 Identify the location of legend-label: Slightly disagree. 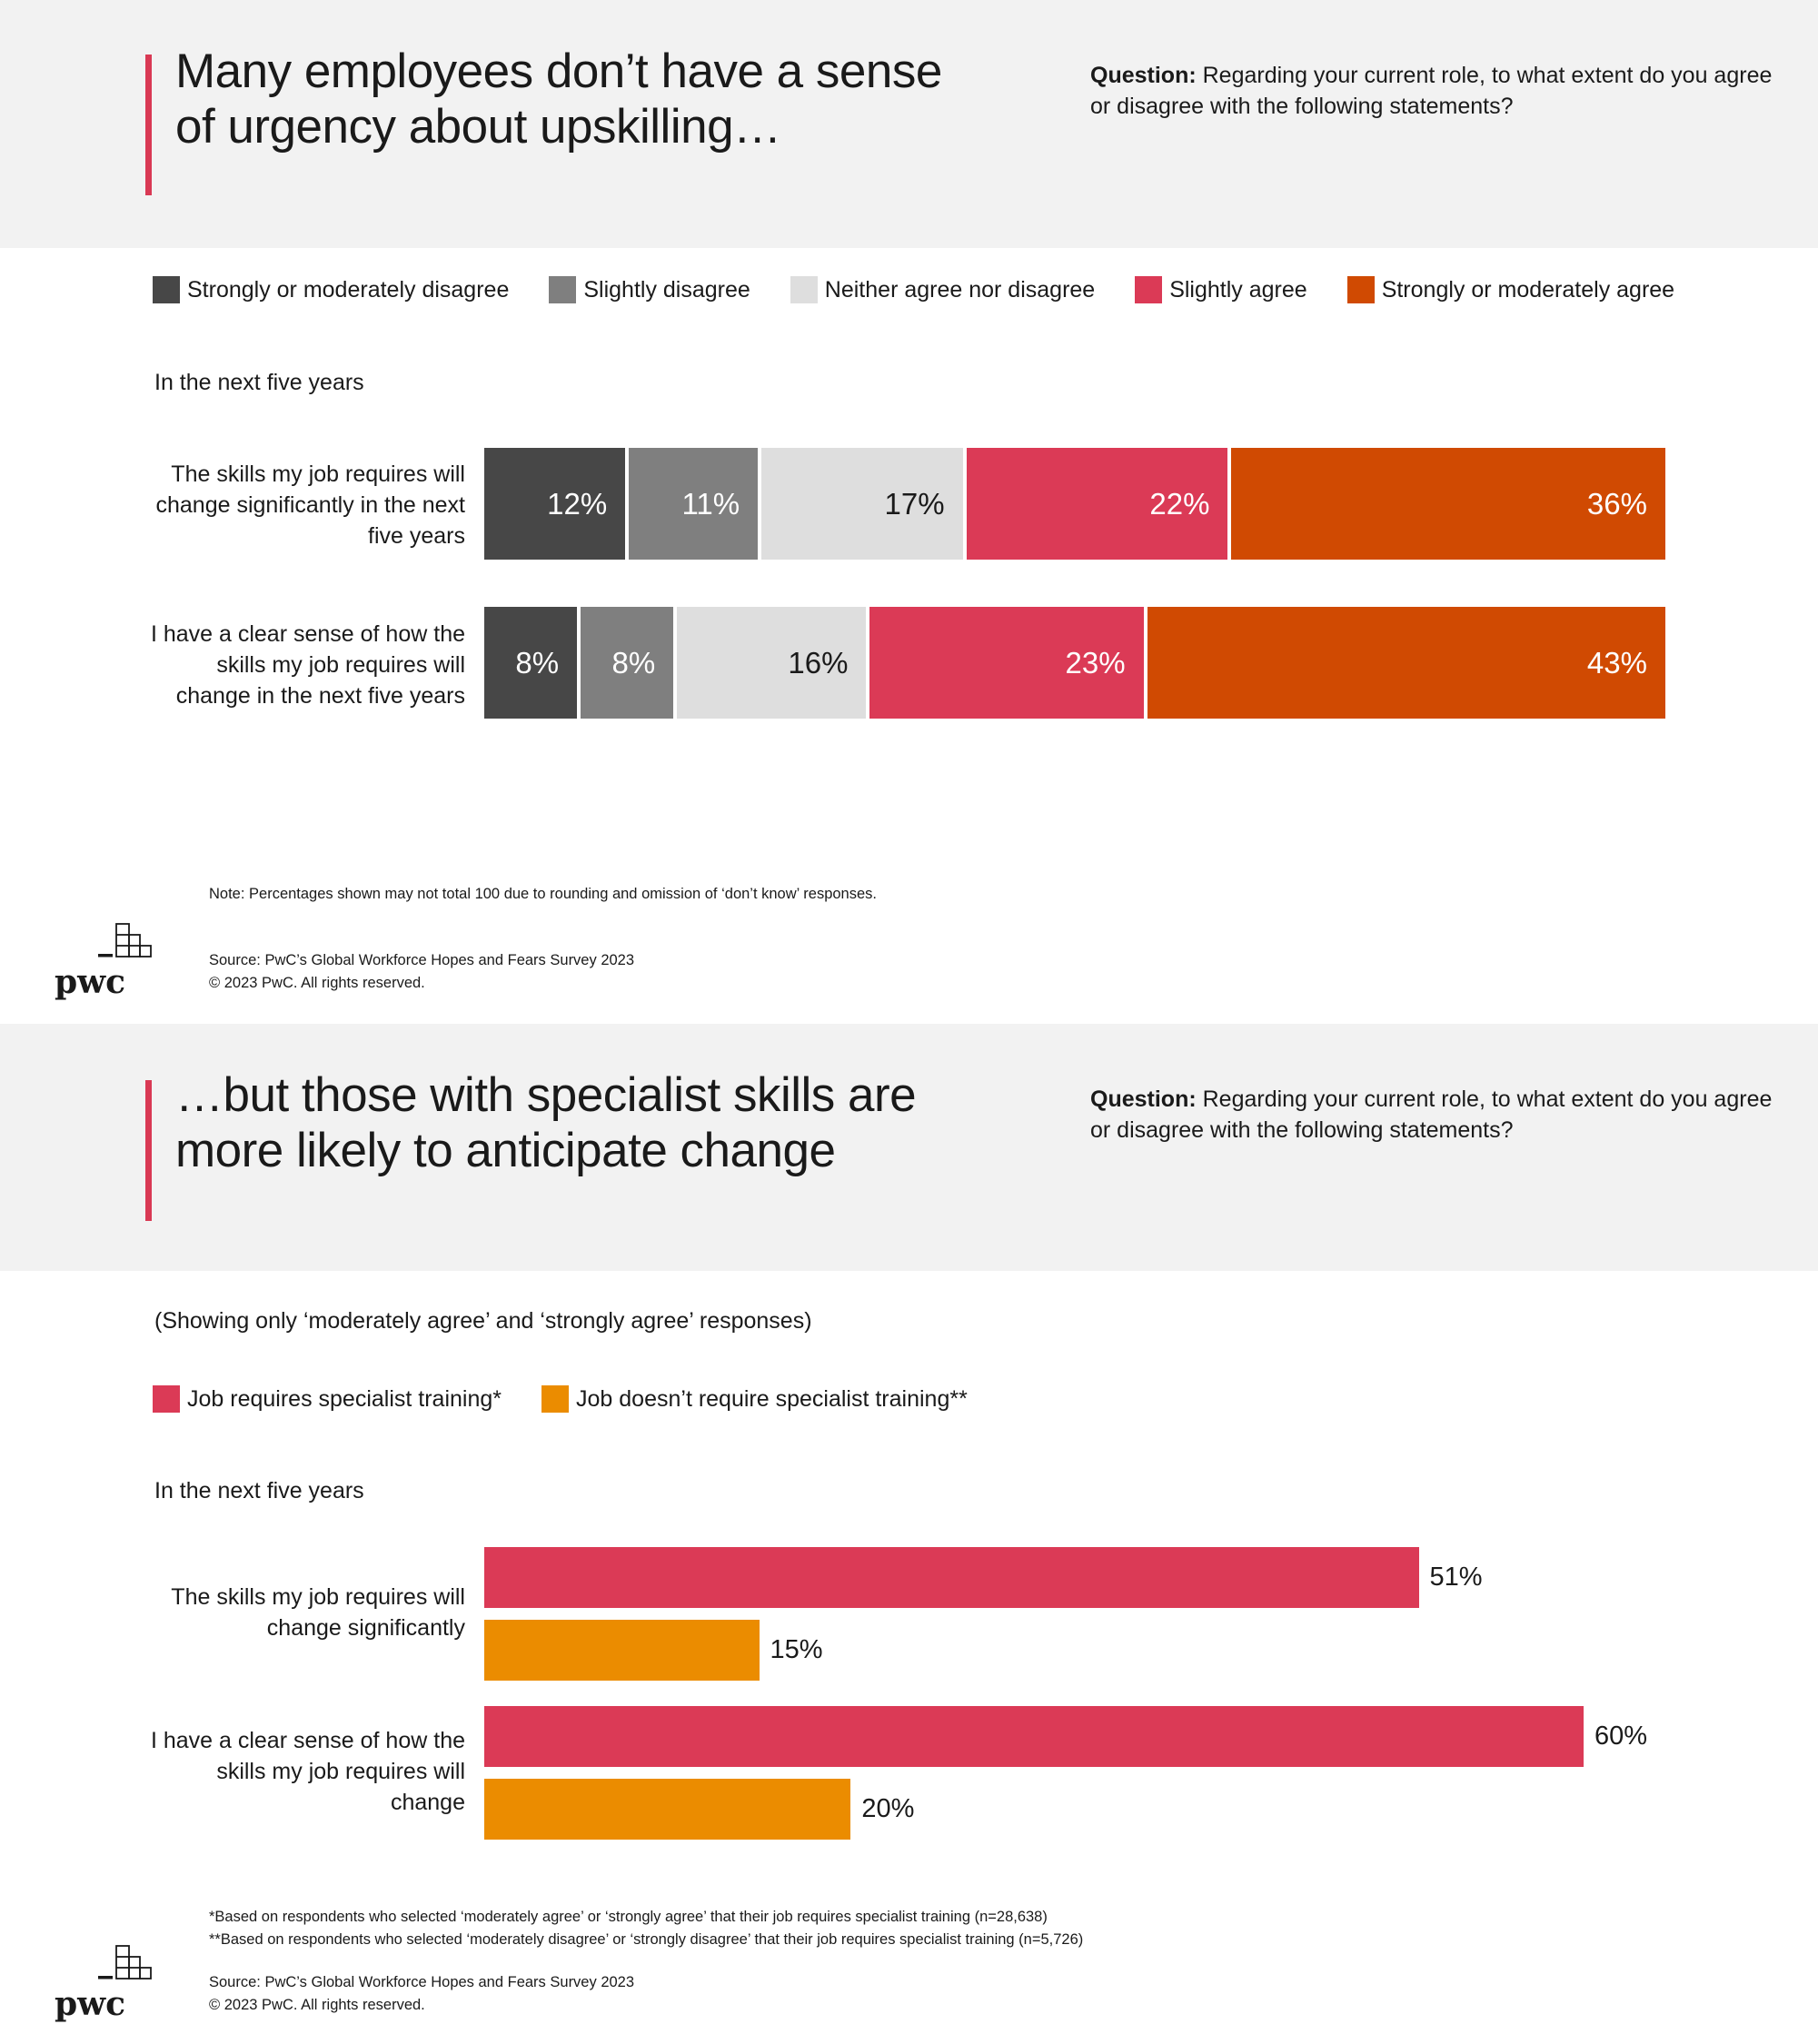
(666, 289).